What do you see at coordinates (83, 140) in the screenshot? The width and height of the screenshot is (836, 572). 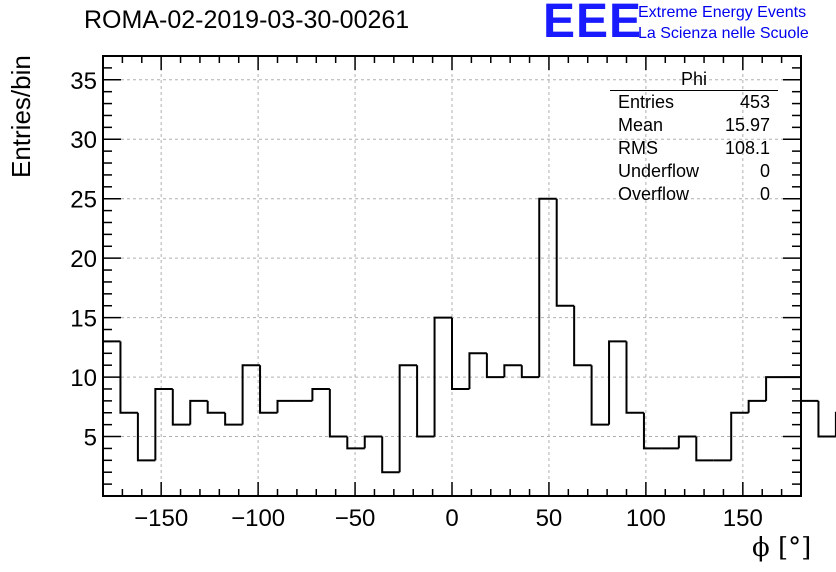 I see `y-tick-label: 30` at bounding box center [83, 140].